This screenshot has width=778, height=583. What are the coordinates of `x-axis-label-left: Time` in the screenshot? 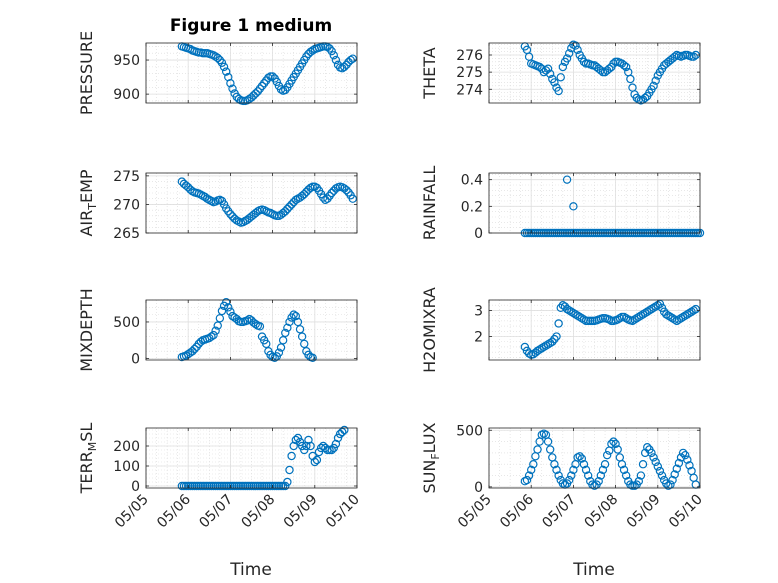 It's located at (250, 570).